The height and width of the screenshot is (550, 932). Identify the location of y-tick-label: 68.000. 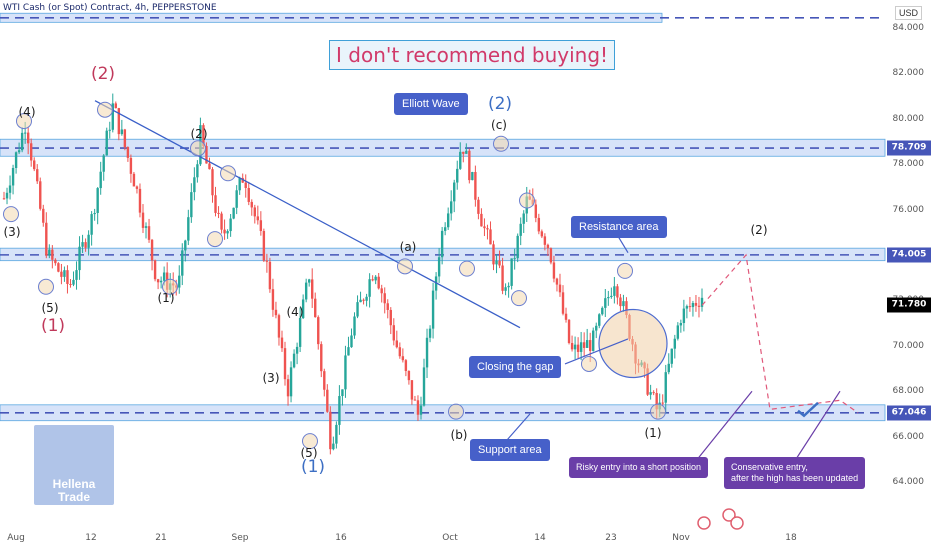
(908, 391).